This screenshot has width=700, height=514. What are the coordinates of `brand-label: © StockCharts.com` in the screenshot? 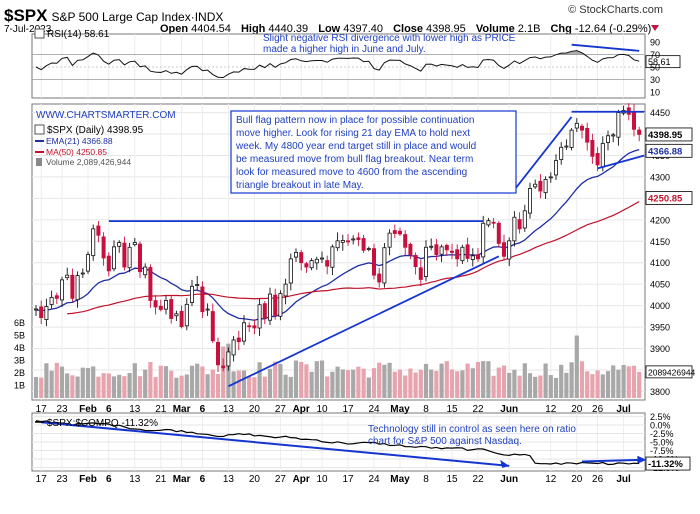 It's located at (615, 10).